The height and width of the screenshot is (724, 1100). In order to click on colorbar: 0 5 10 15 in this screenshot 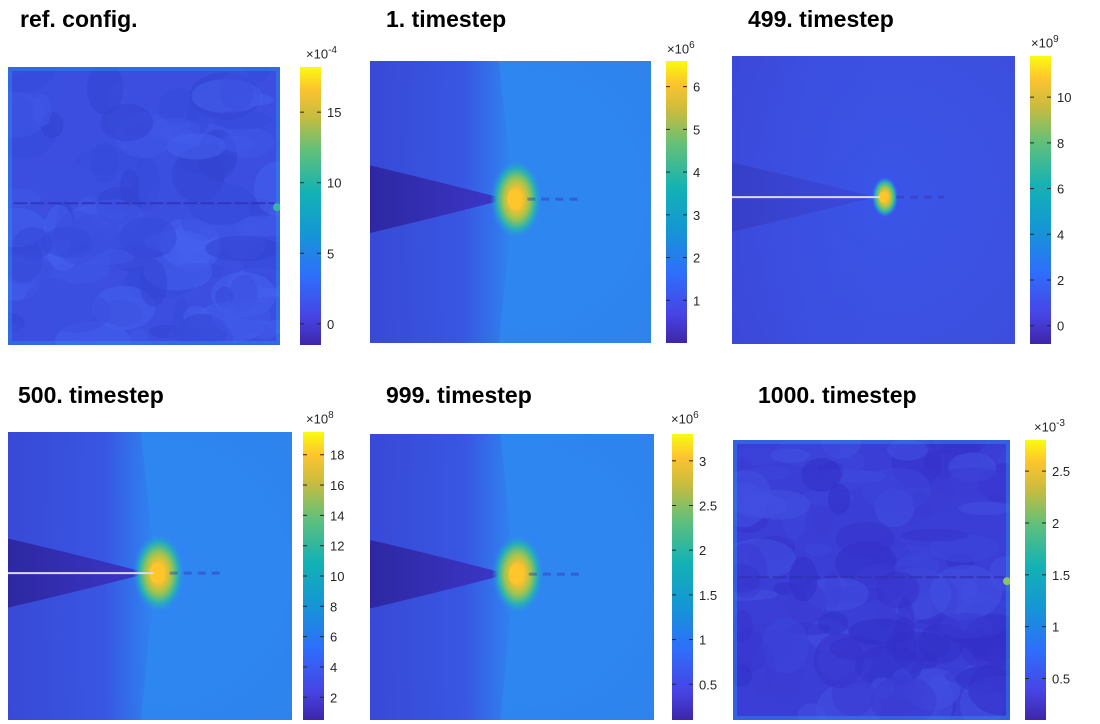, I will do `click(320, 206)`.